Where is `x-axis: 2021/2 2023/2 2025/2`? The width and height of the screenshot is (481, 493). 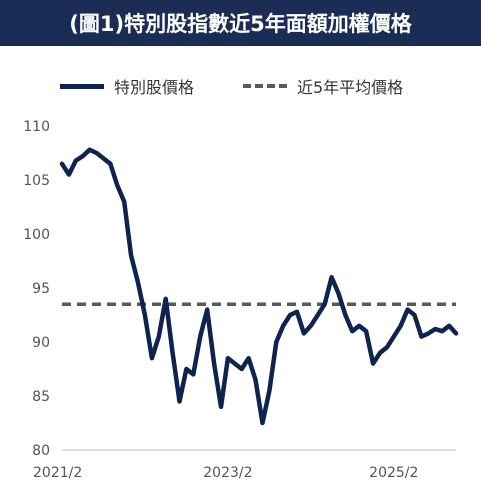 x-axis: 2021/2 2023/2 2025/2 is located at coordinates (244, 465).